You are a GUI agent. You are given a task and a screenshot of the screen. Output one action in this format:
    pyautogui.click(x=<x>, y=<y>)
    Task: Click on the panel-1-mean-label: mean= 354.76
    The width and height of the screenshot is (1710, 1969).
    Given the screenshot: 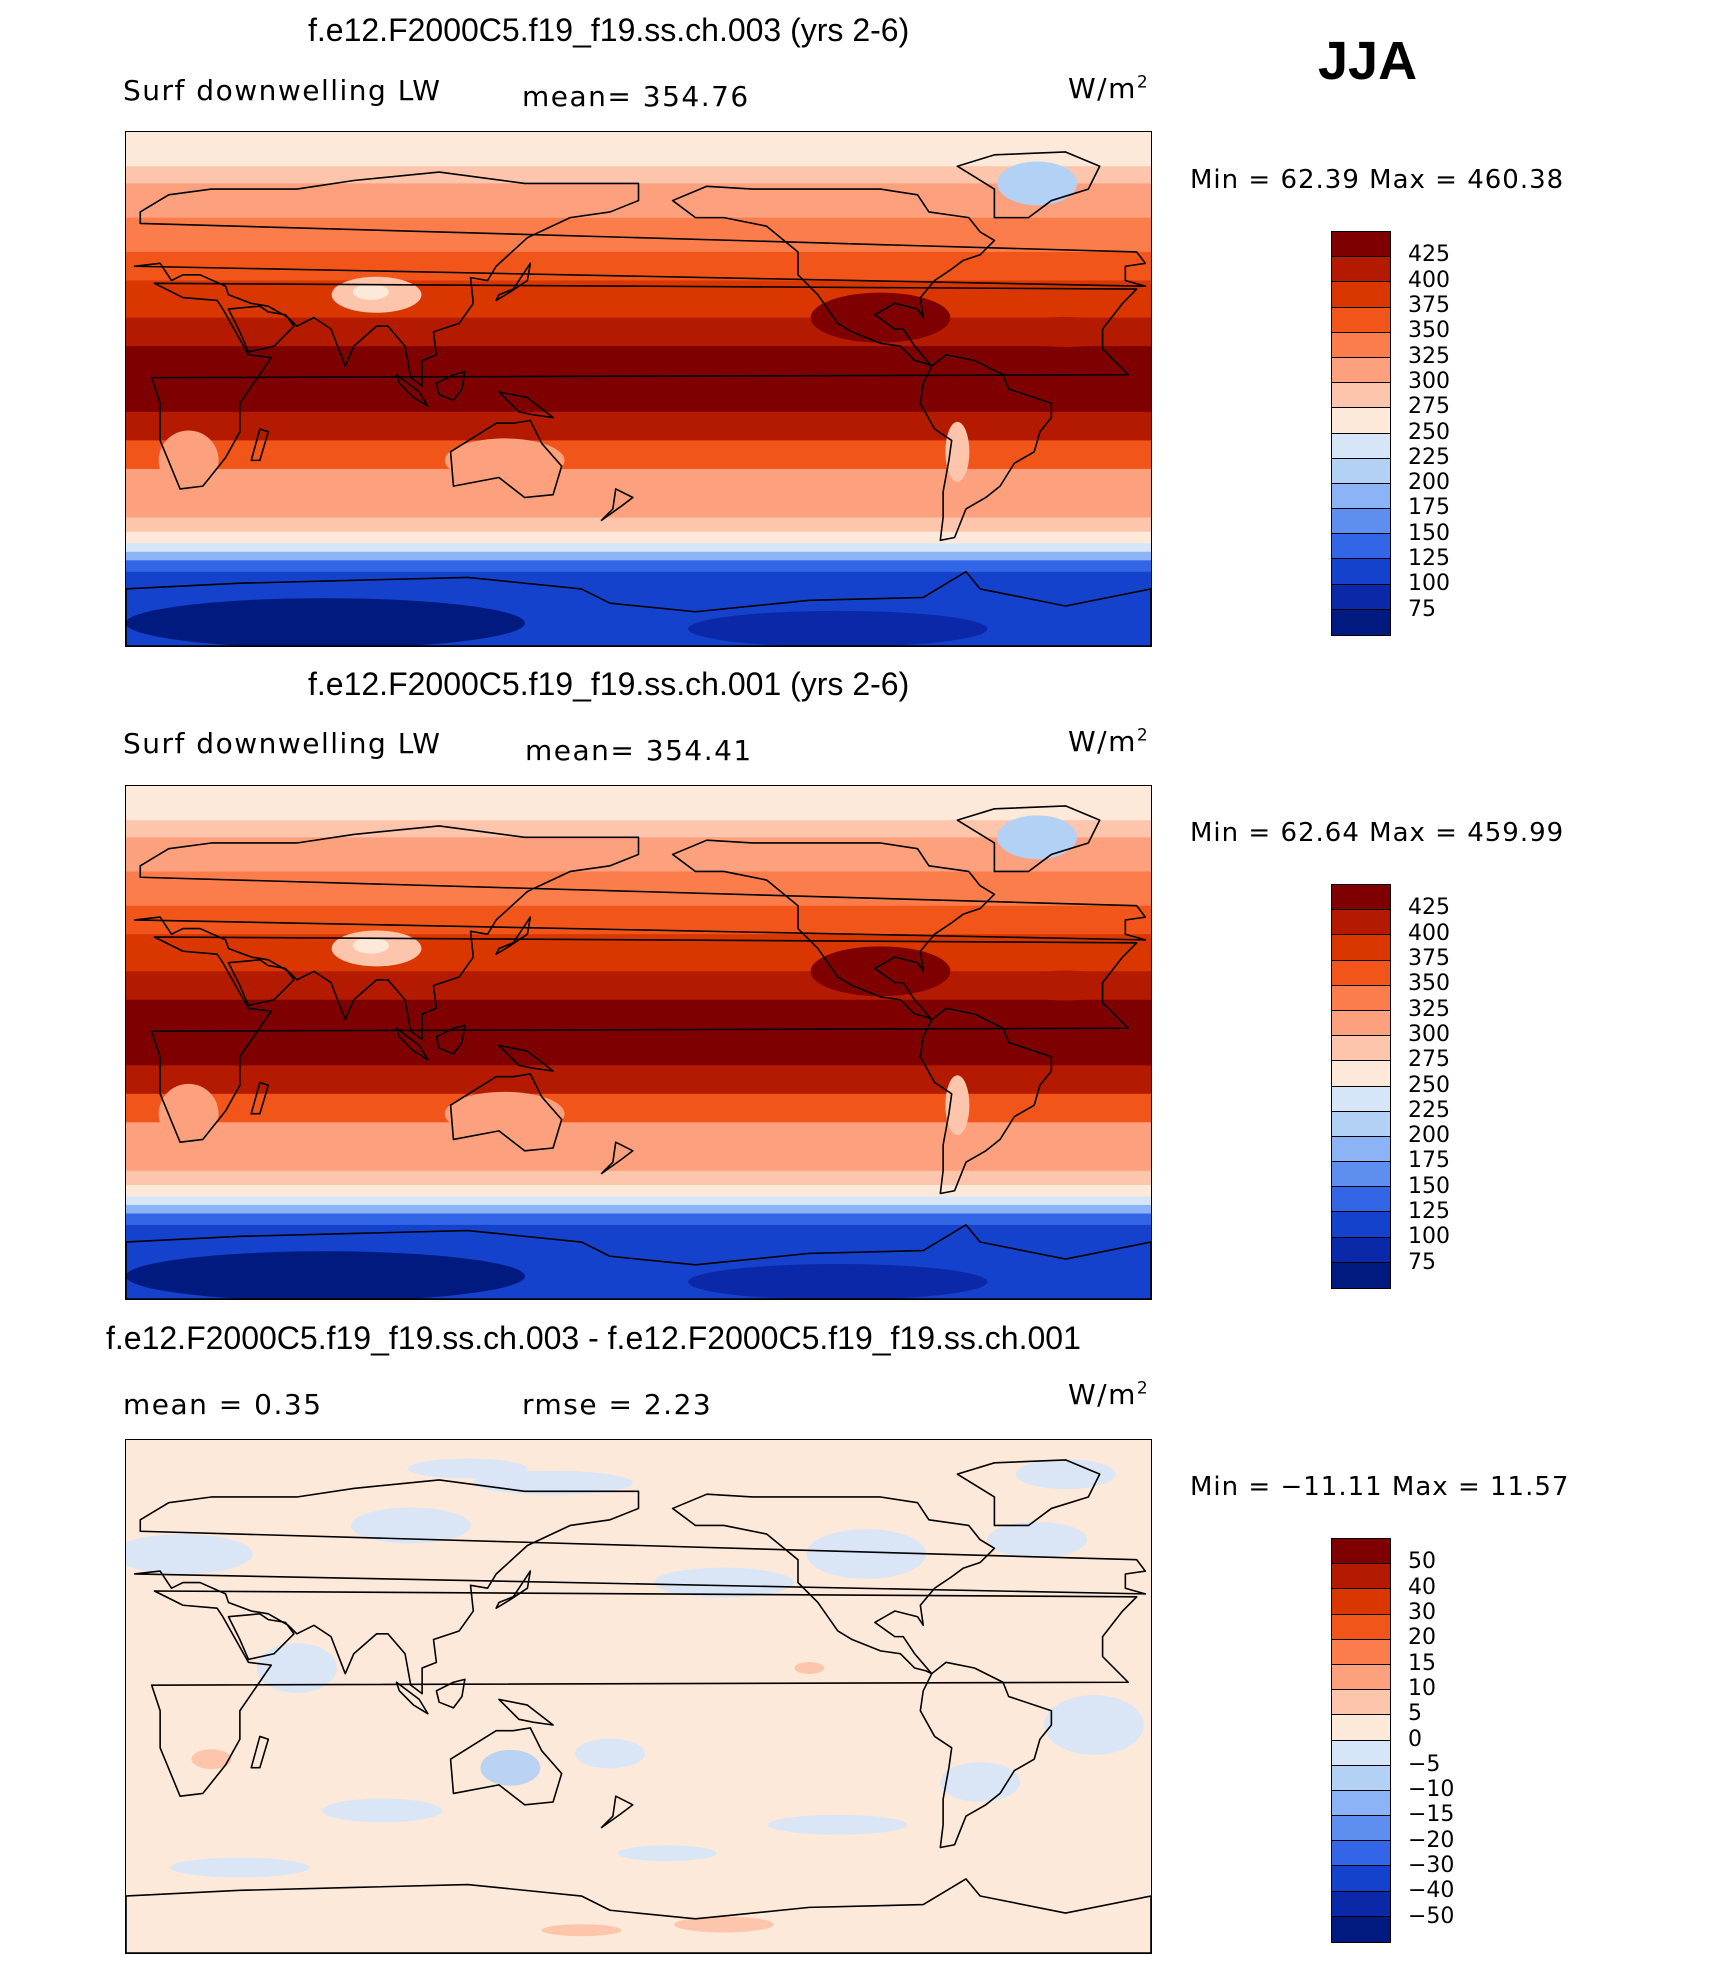 What is the action you would take?
    pyautogui.click(x=636, y=96)
    